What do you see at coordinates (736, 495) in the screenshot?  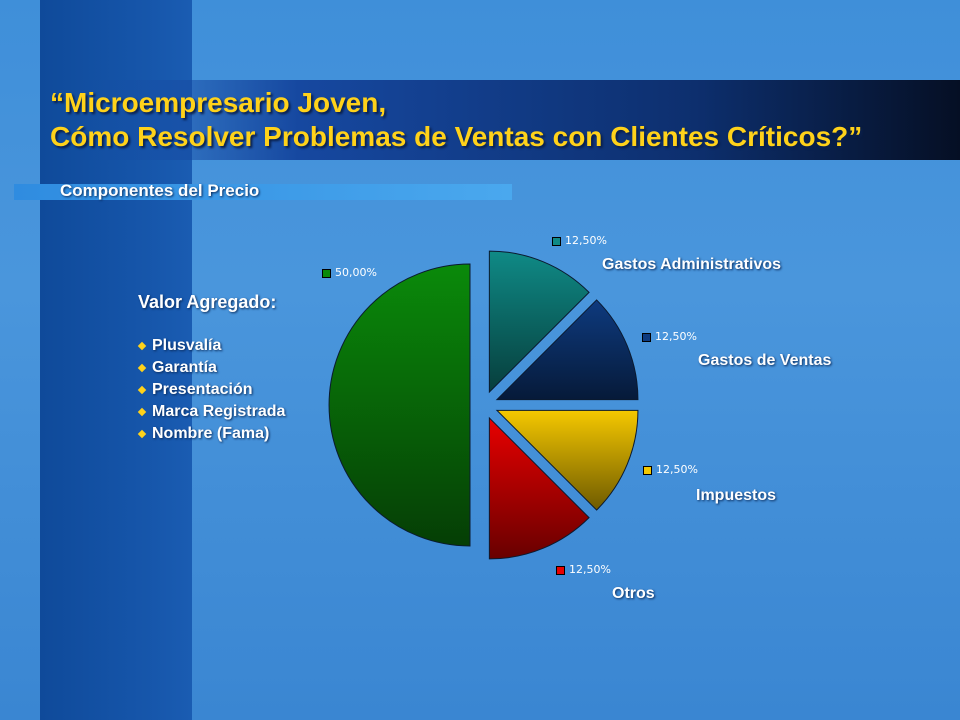 I see `slice-label-impuestos: Impuestos` at bounding box center [736, 495].